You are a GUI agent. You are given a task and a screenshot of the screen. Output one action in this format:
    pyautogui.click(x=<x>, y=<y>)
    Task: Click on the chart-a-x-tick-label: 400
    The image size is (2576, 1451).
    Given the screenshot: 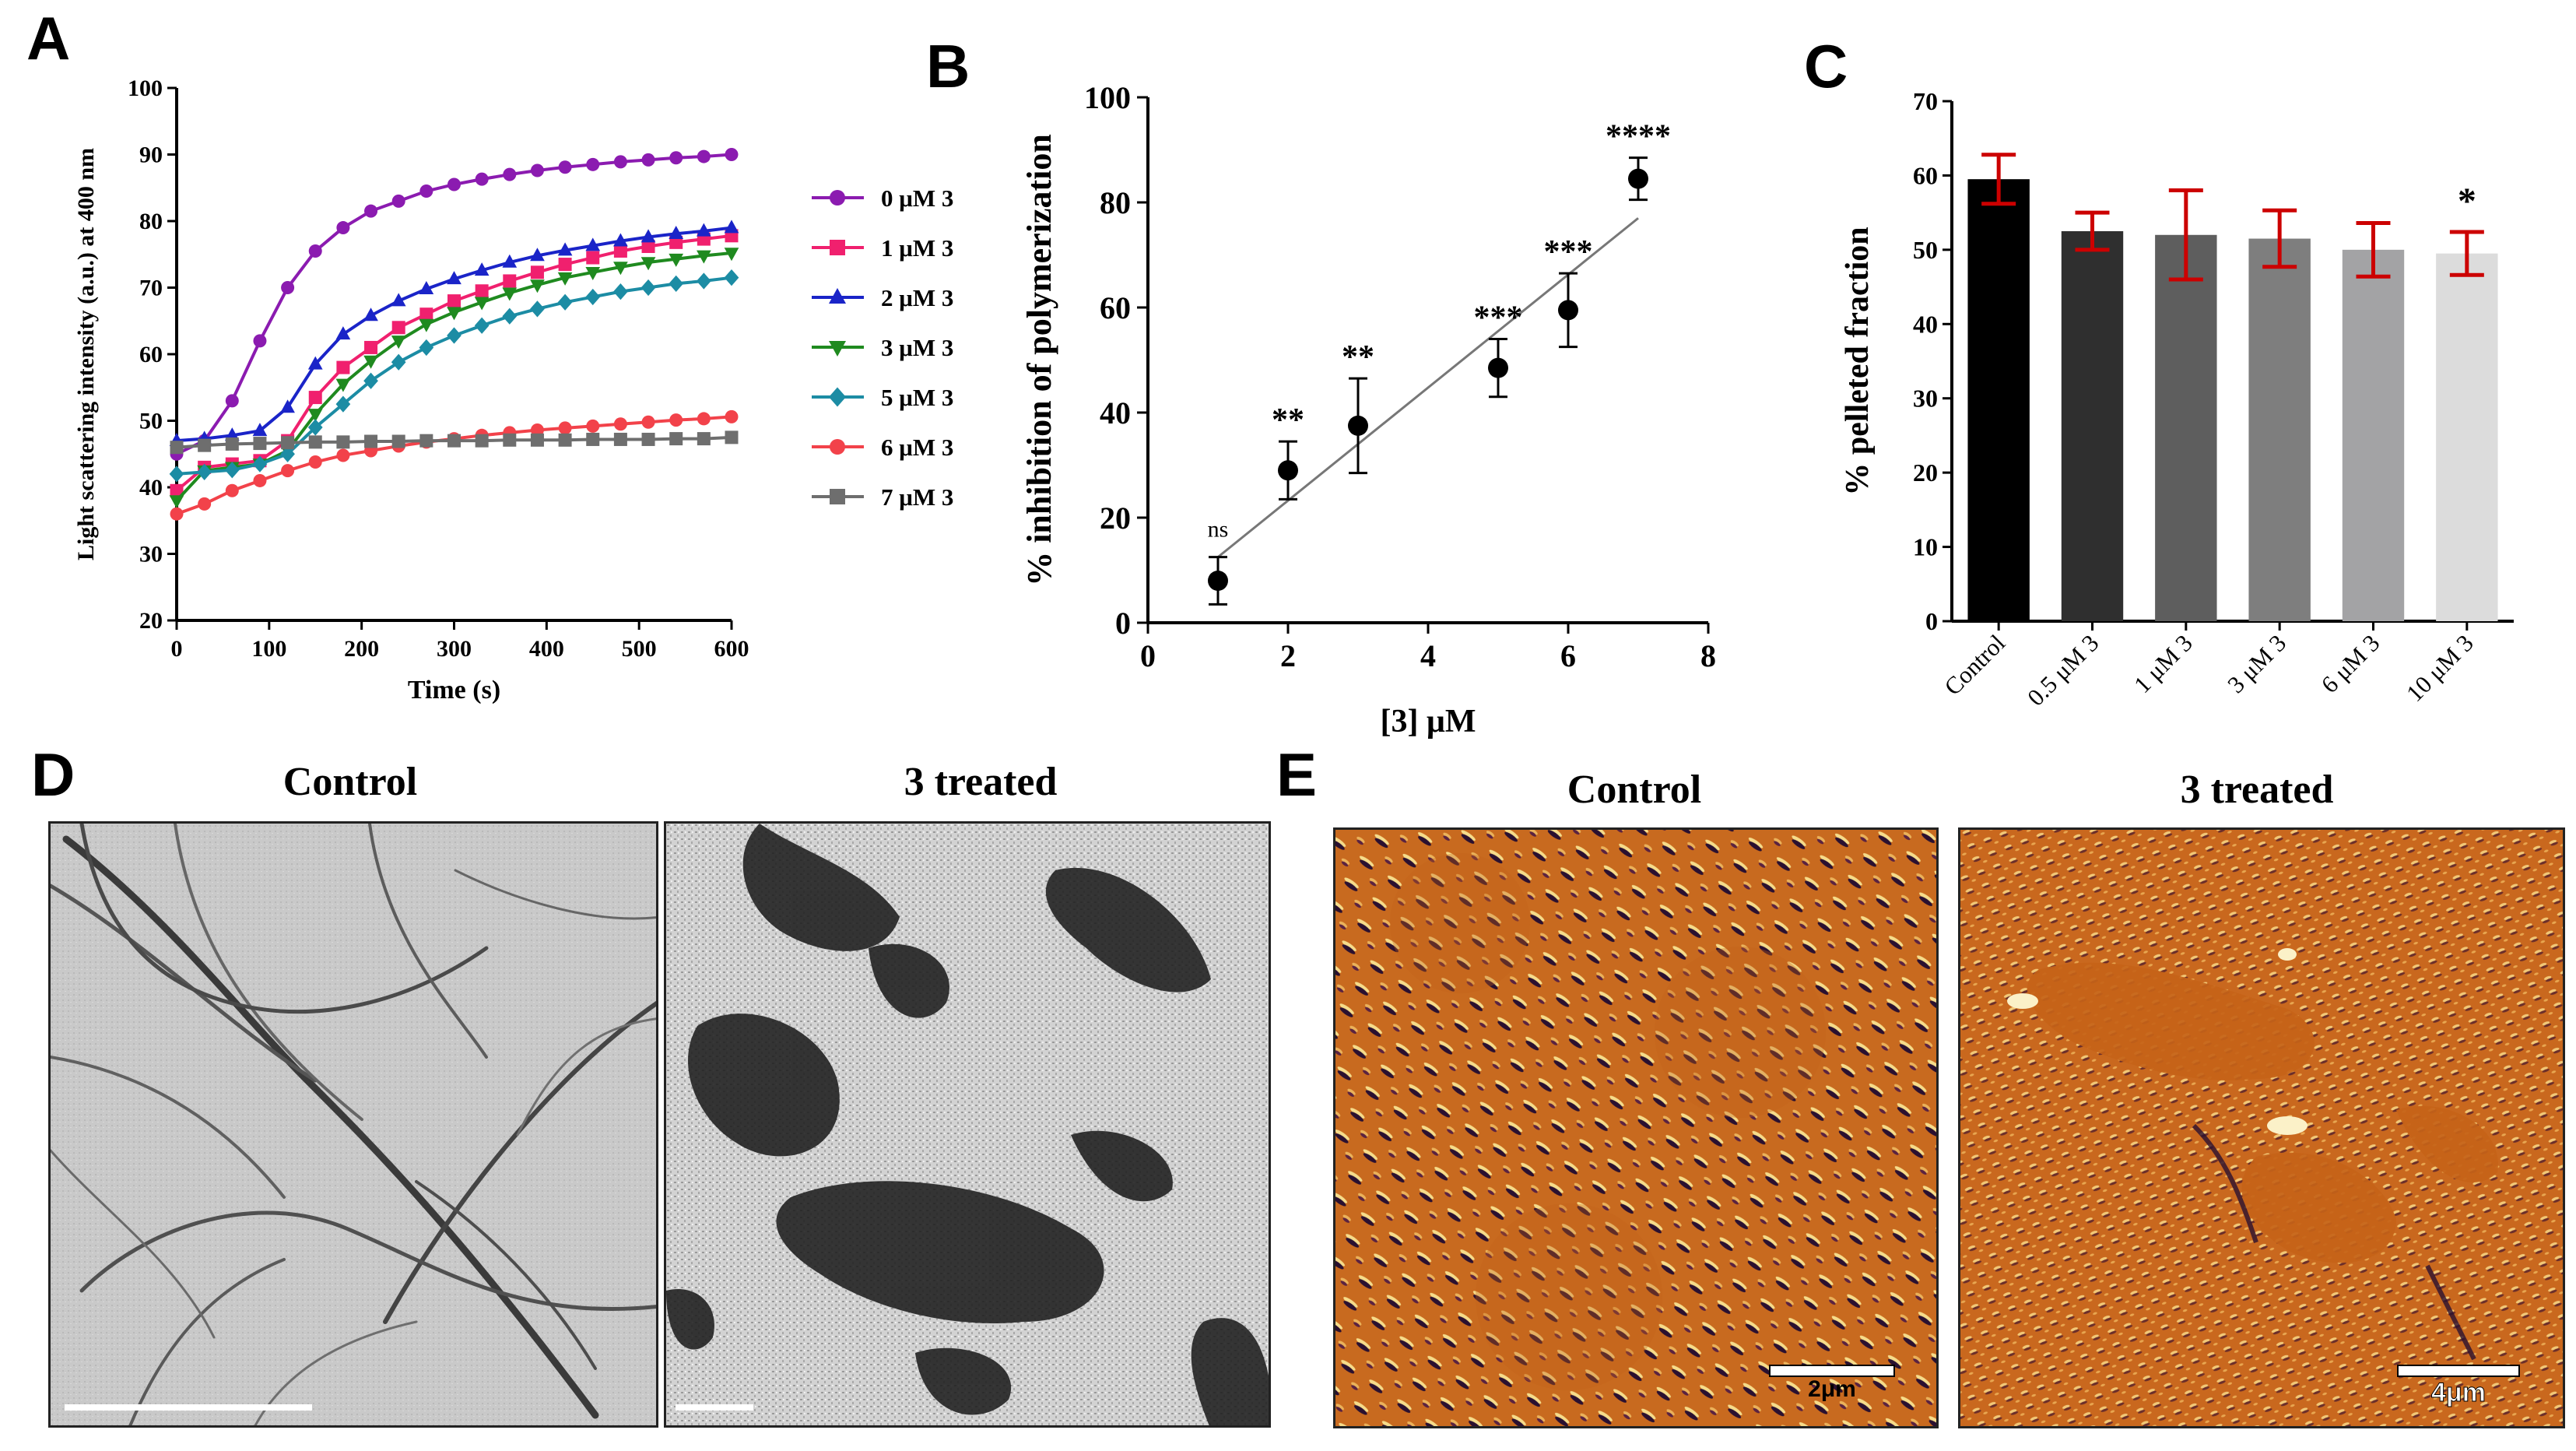 What is the action you would take?
    pyautogui.click(x=546, y=649)
    